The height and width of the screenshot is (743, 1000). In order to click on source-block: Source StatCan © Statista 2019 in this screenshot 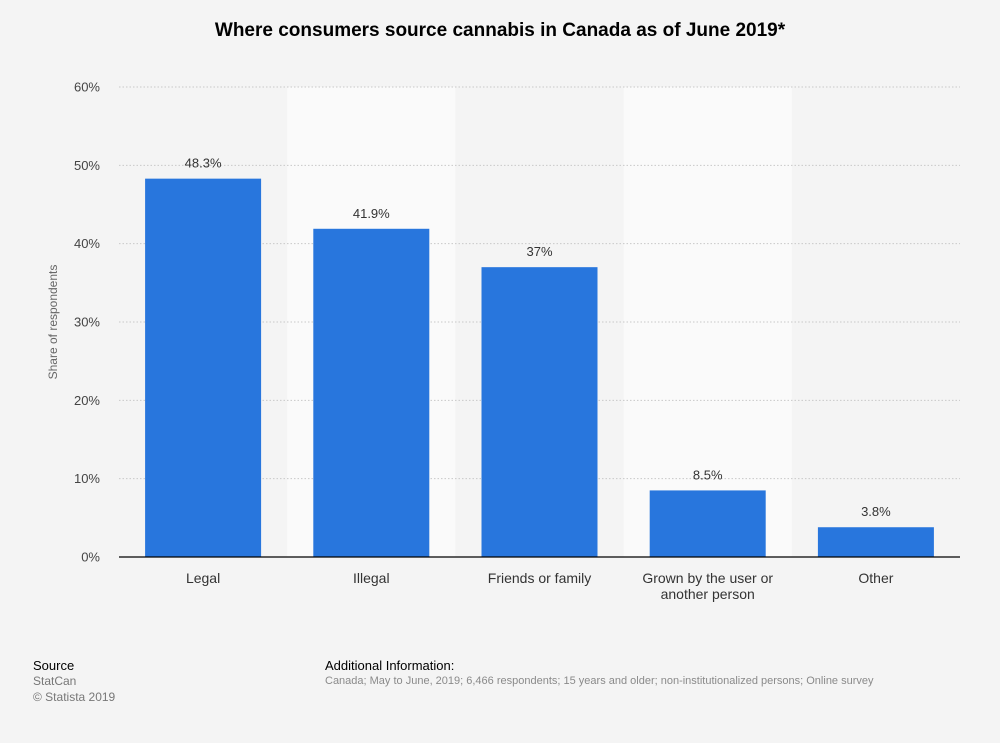, I will do `click(74, 681)`.